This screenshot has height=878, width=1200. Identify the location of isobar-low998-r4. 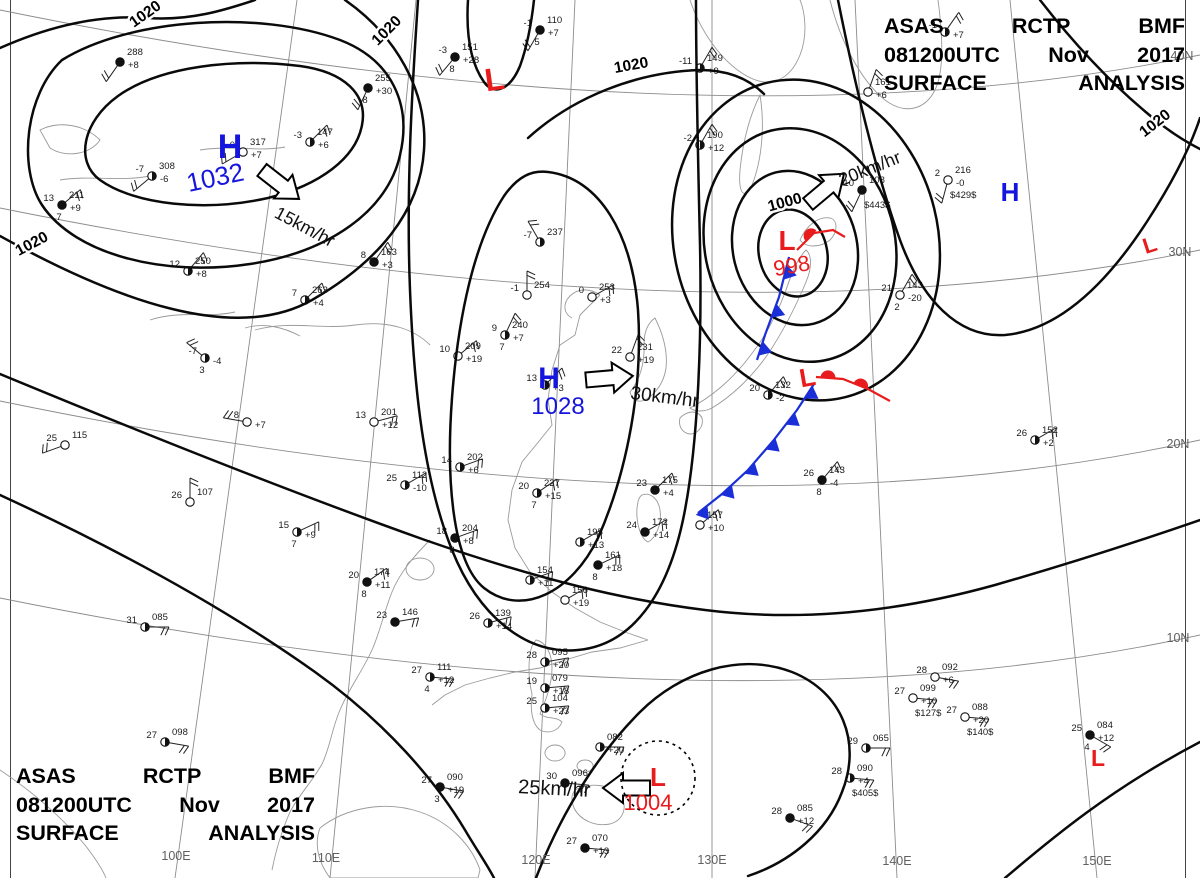
(806, 240).